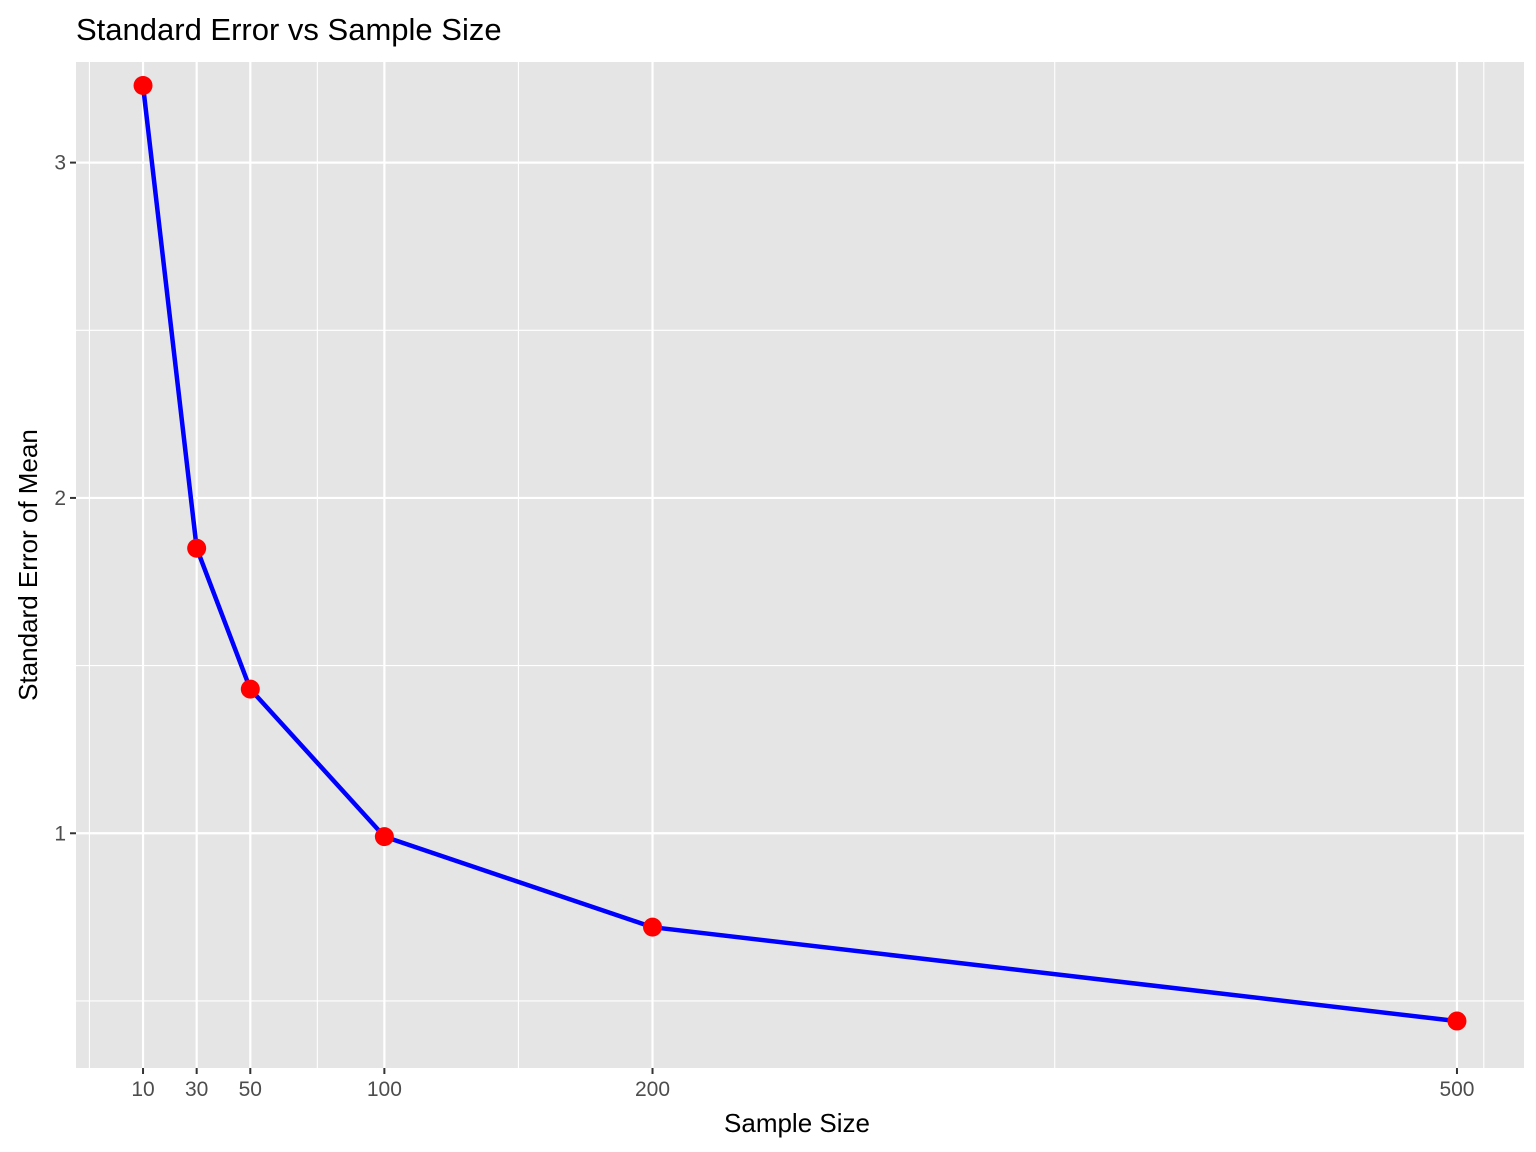 Image resolution: width=1536 pixels, height=1152 pixels. What do you see at coordinates (797, 1123) in the screenshot?
I see `x-axis-title: Sample Size` at bounding box center [797, 1123].